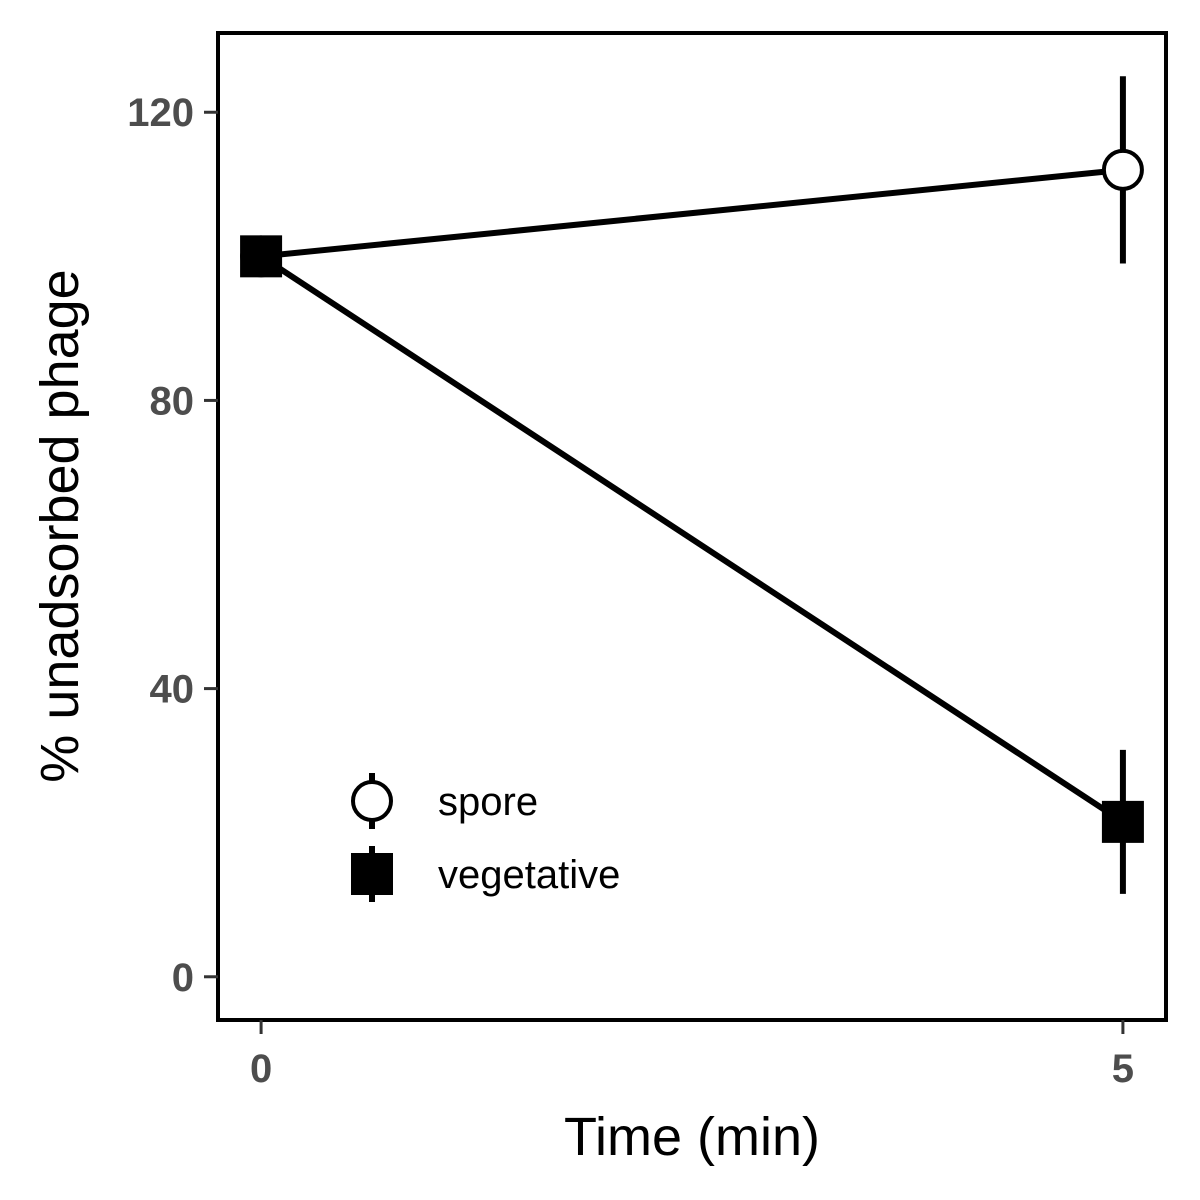 The image size is (1200, 1200). Describe the element at coordinates (488, 802) in the screenshot. I see `legend-label-spore: spore` at that location.